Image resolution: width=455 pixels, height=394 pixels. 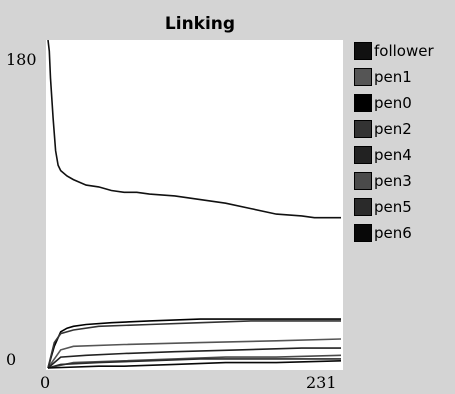 I want to click on series-line-pen1, so click(x=194, y=353).